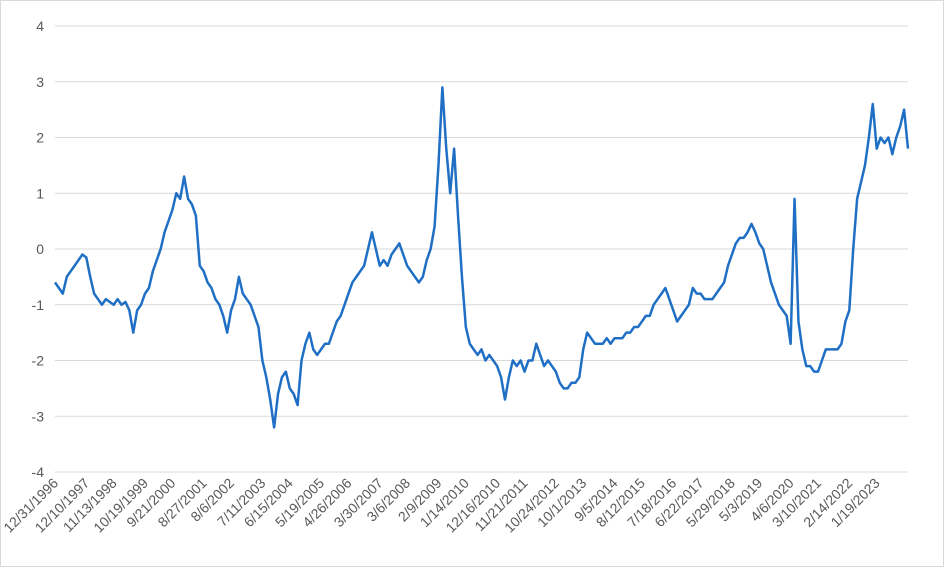  I want to click on y-tick-label: -1, so click(38, 305).